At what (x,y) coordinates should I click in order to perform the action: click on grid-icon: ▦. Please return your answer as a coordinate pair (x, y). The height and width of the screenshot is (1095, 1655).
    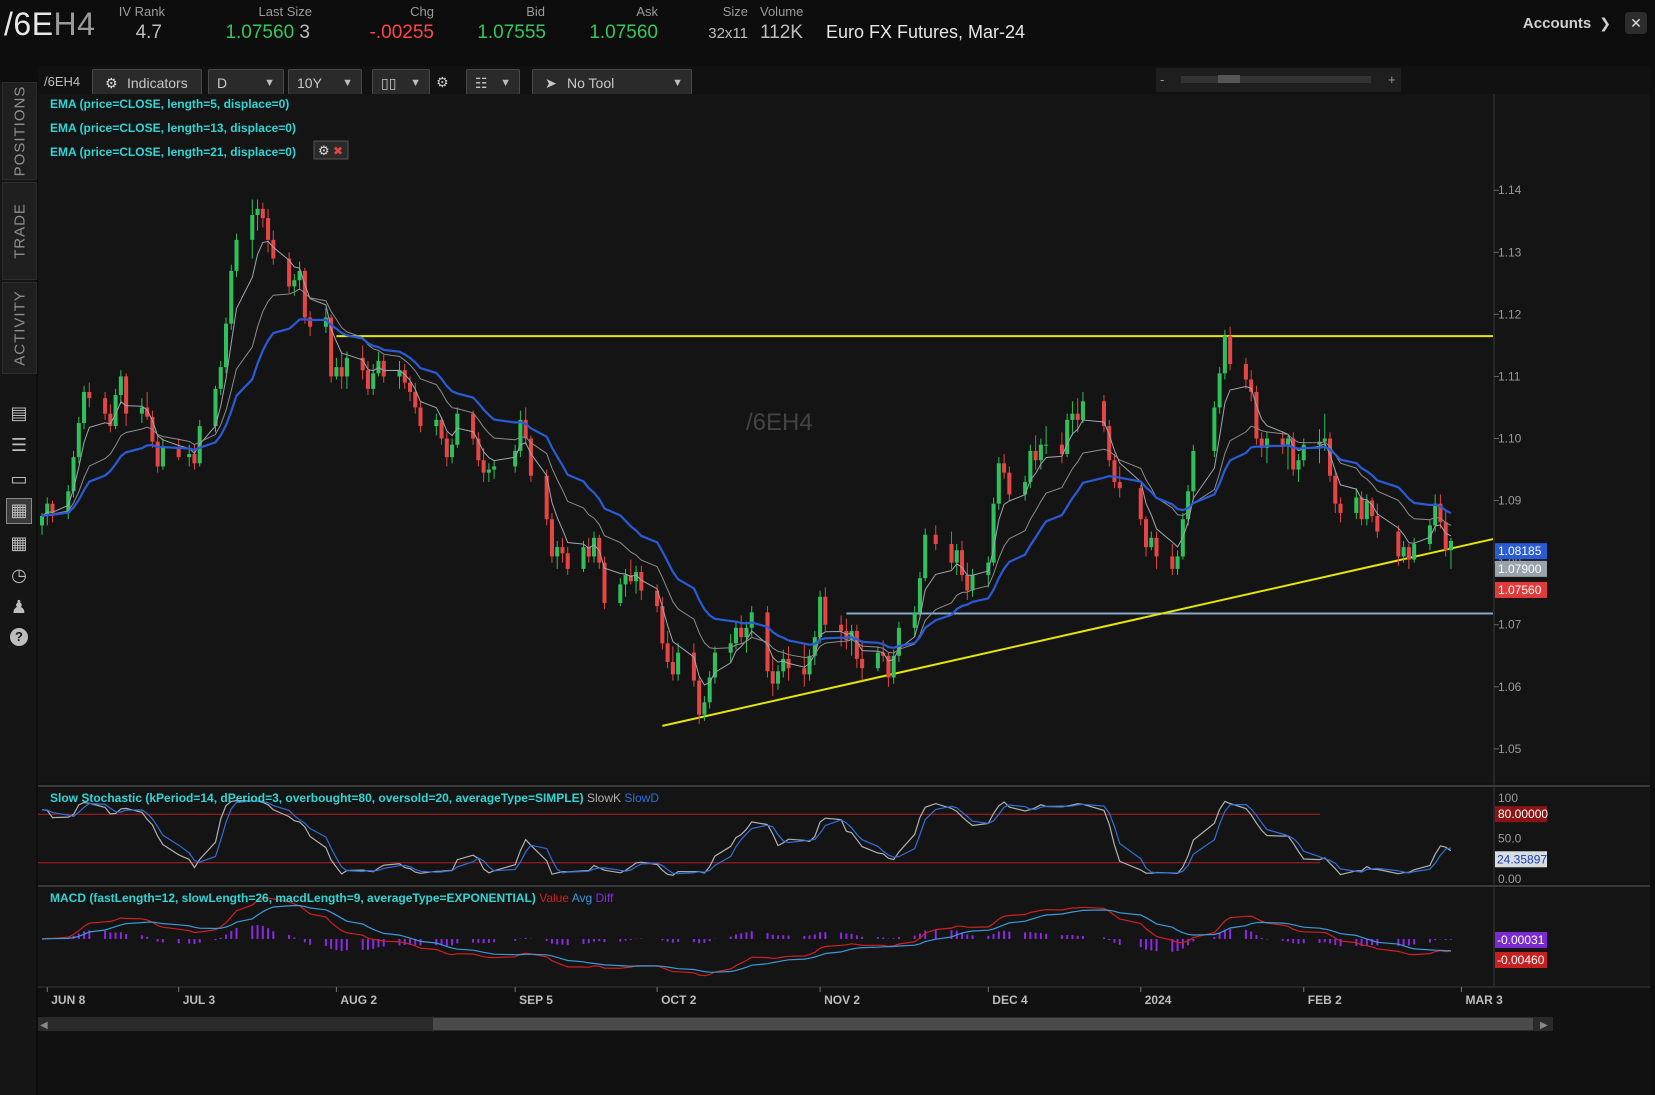
    Looking at the image, I should click on (19, 543).